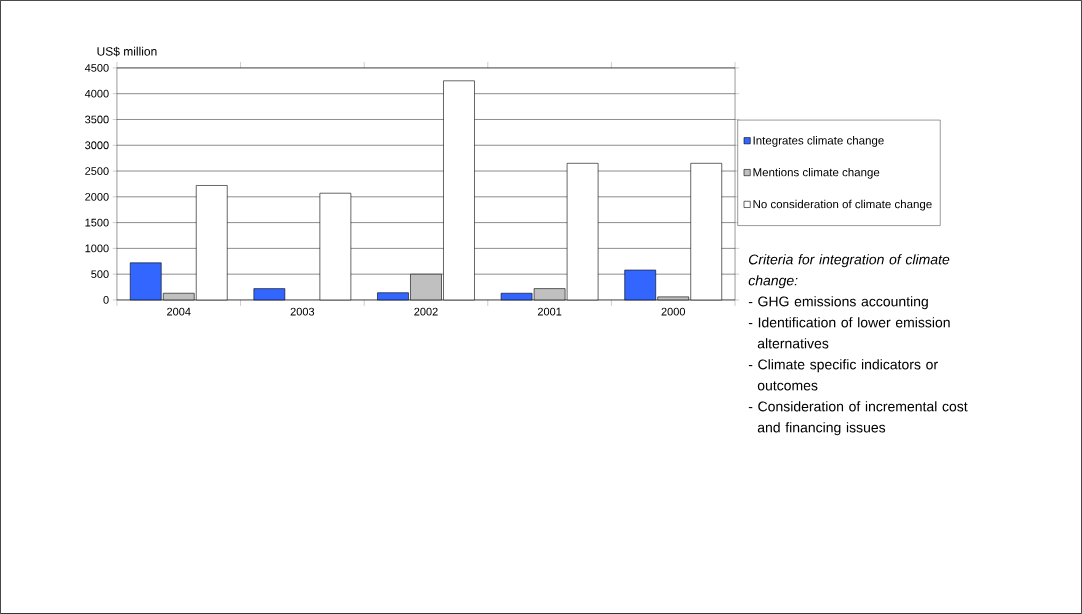  I want to click on text: - Consideration of incremental cost and financing issues, so click(858, 418).